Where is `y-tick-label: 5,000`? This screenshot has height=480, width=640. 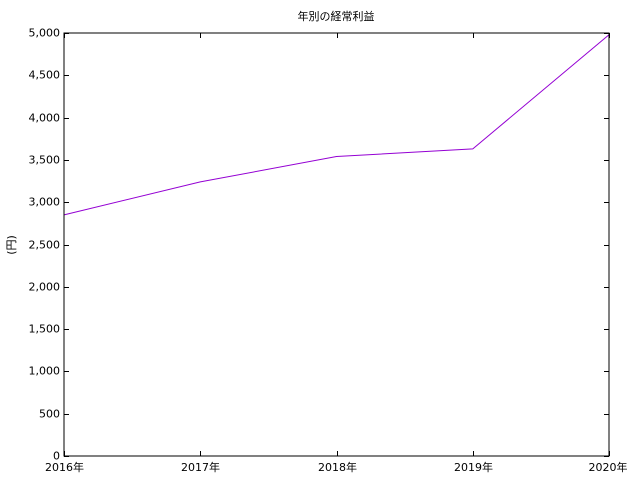
y-tick-label: 5,000 is located at coordinates (45, 33).